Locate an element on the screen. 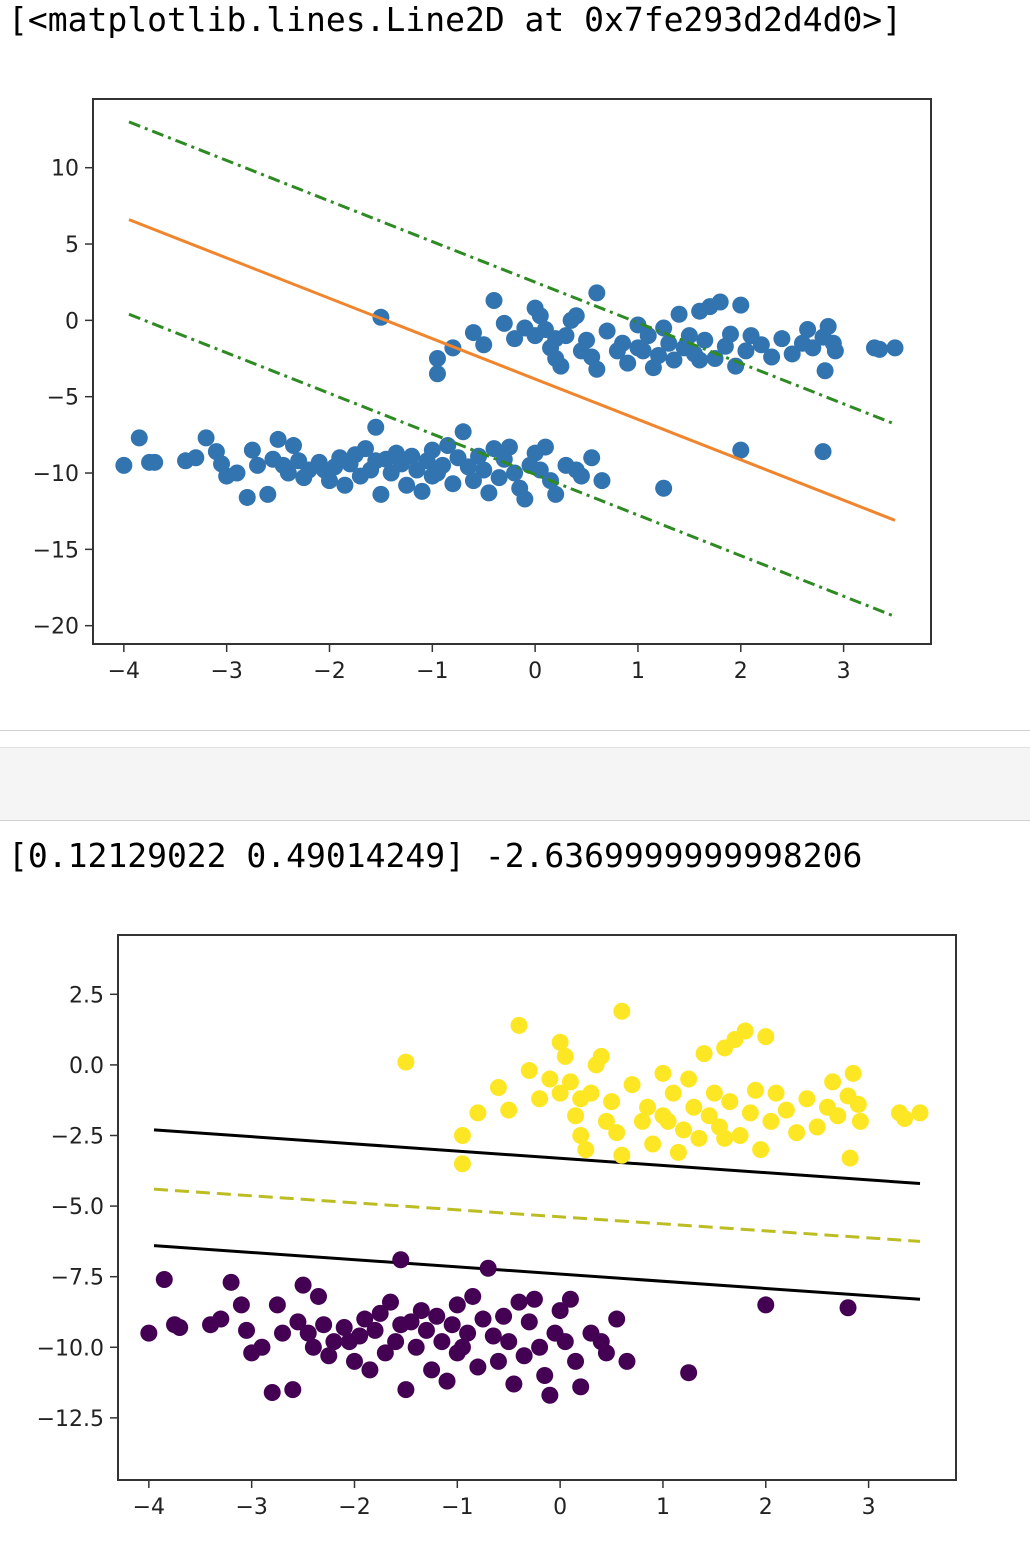  x-tick-label: 3 is located at coordinates (869, 1507).